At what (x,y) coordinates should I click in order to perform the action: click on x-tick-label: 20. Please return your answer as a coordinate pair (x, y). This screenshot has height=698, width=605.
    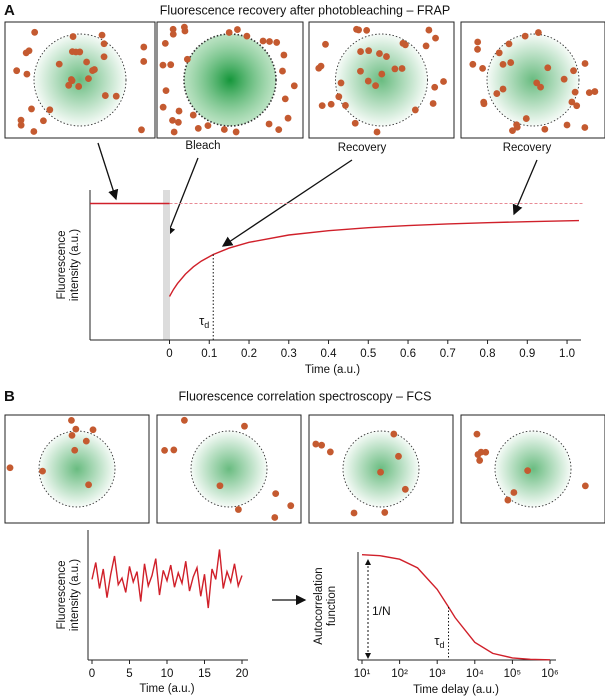
    Looking at the image, I should click on (242, 674).